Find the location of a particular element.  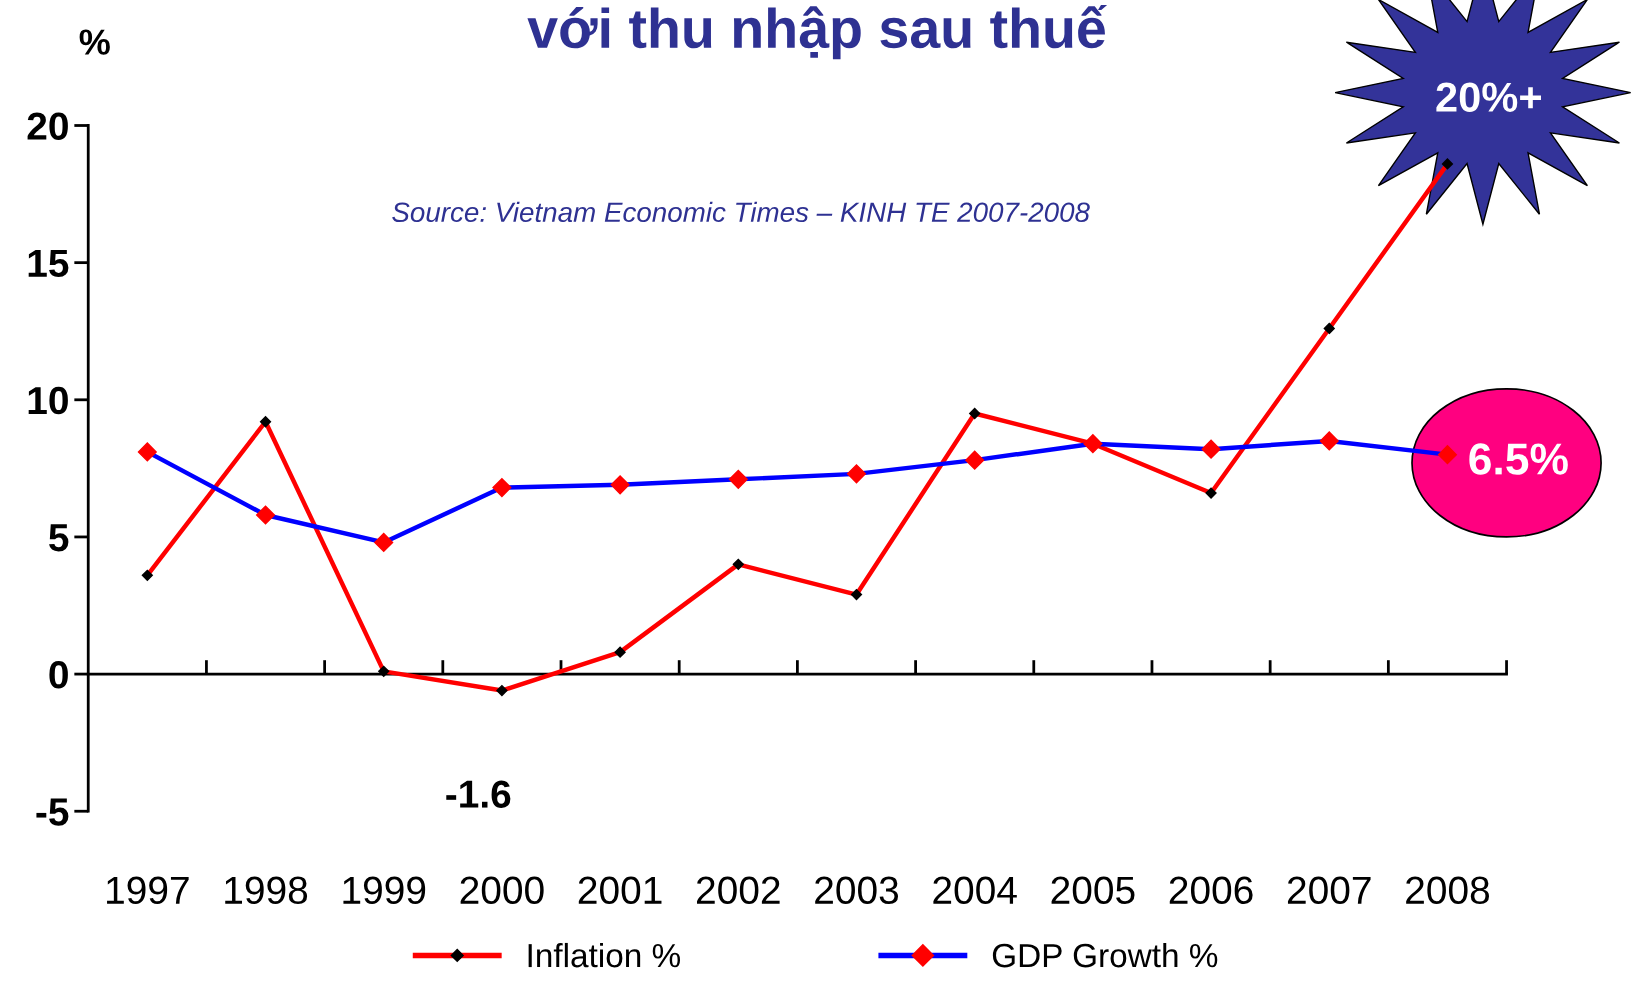

x-tick-label: 1997 is located at coordinates (148, 890).